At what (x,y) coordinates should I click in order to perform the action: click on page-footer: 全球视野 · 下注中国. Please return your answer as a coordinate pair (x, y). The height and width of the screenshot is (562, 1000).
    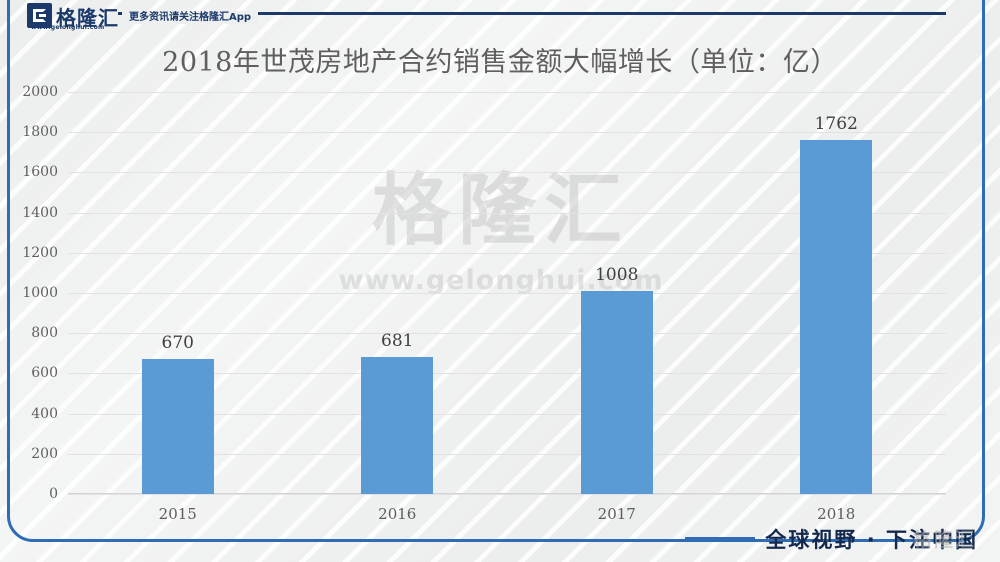
    Looking at the image, I should click on (831, 539).